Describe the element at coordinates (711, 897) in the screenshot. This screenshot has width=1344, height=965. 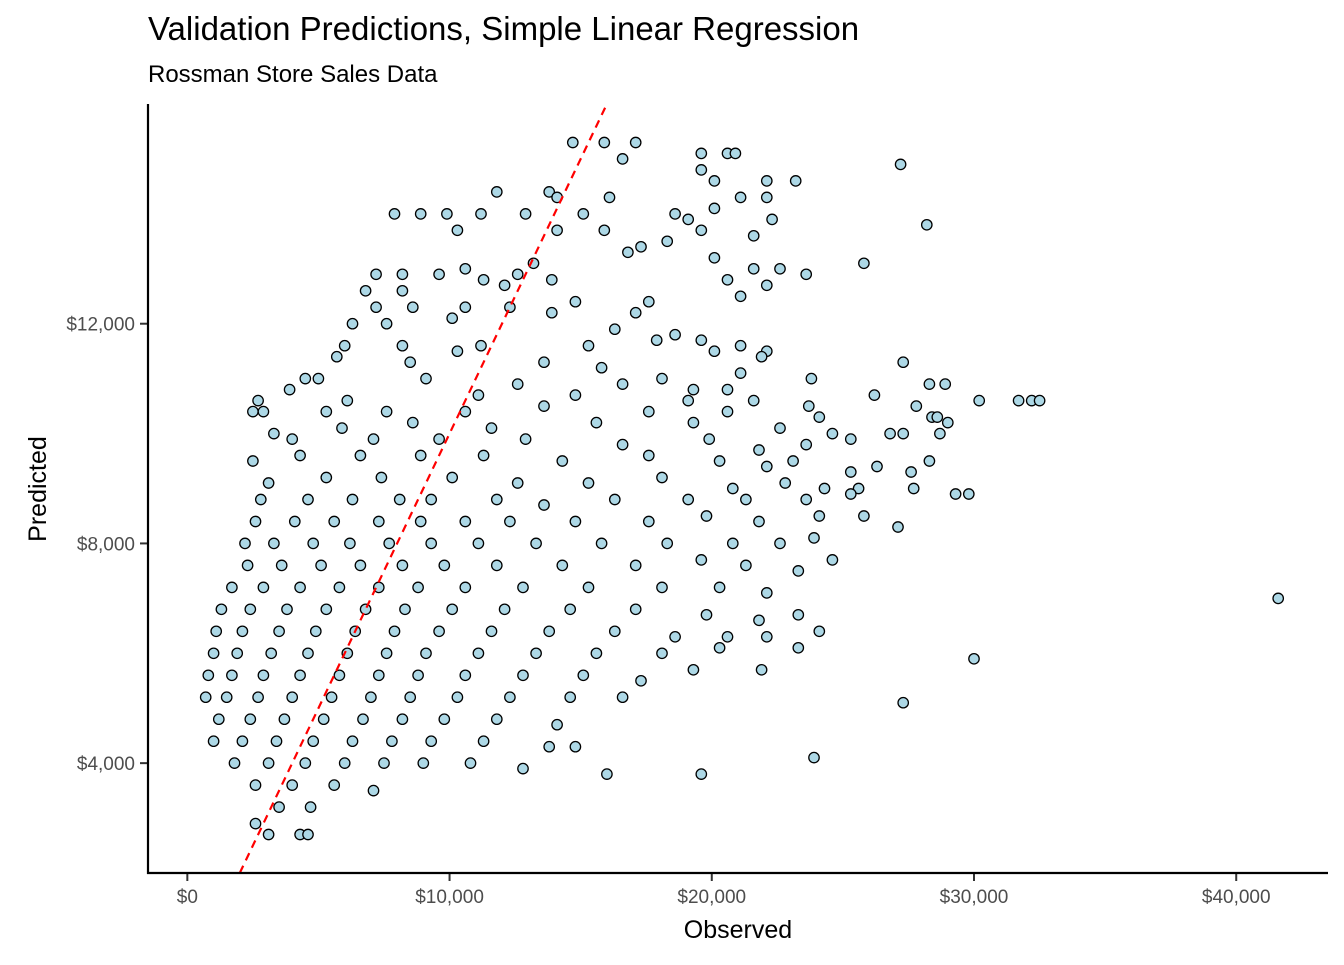
I see `x-tick-label: $20,000` at that location.